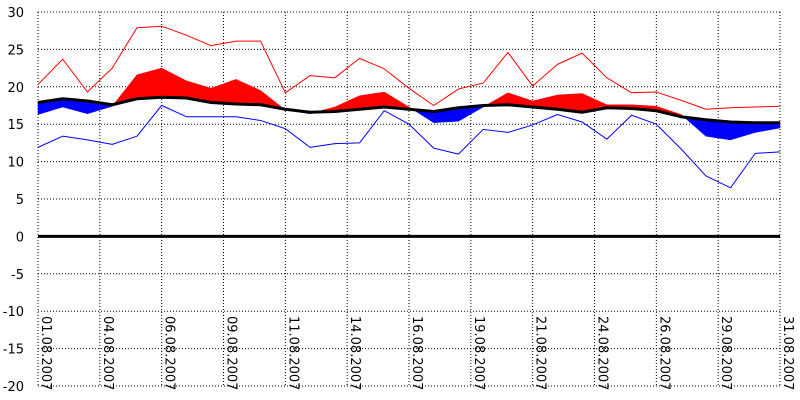 This screenshot has height=400, width=800. I want to click on cold-anomaly-area, so click(743, 131).